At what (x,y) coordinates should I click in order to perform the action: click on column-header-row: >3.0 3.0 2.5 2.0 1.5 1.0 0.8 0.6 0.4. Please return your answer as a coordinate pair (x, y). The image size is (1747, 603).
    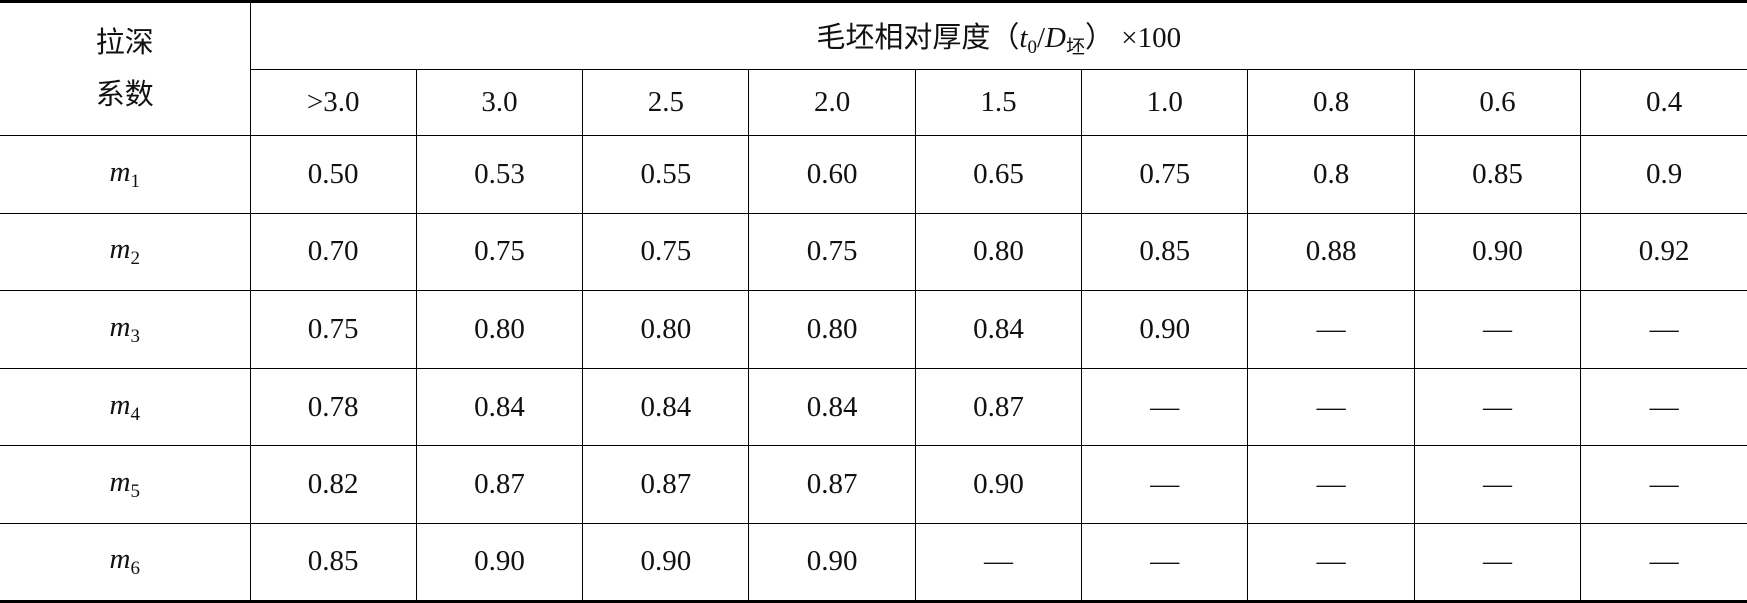
    Looking at the image, I should click on (873, 102).